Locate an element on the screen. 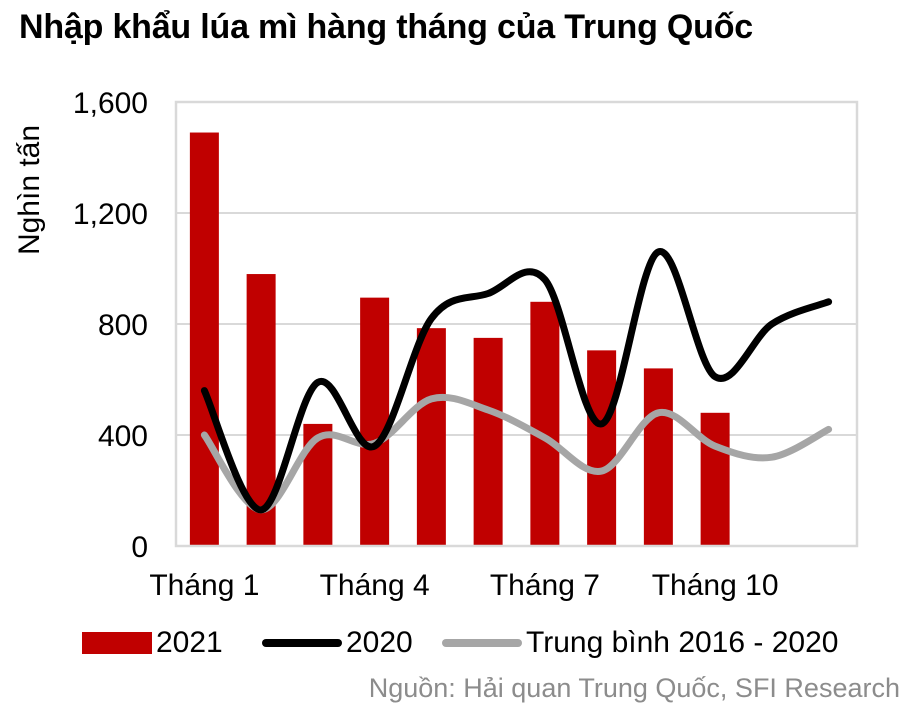 This screenshot has width=922, height=722. legend-swatch-2020 is located at coordinates (302, 643).